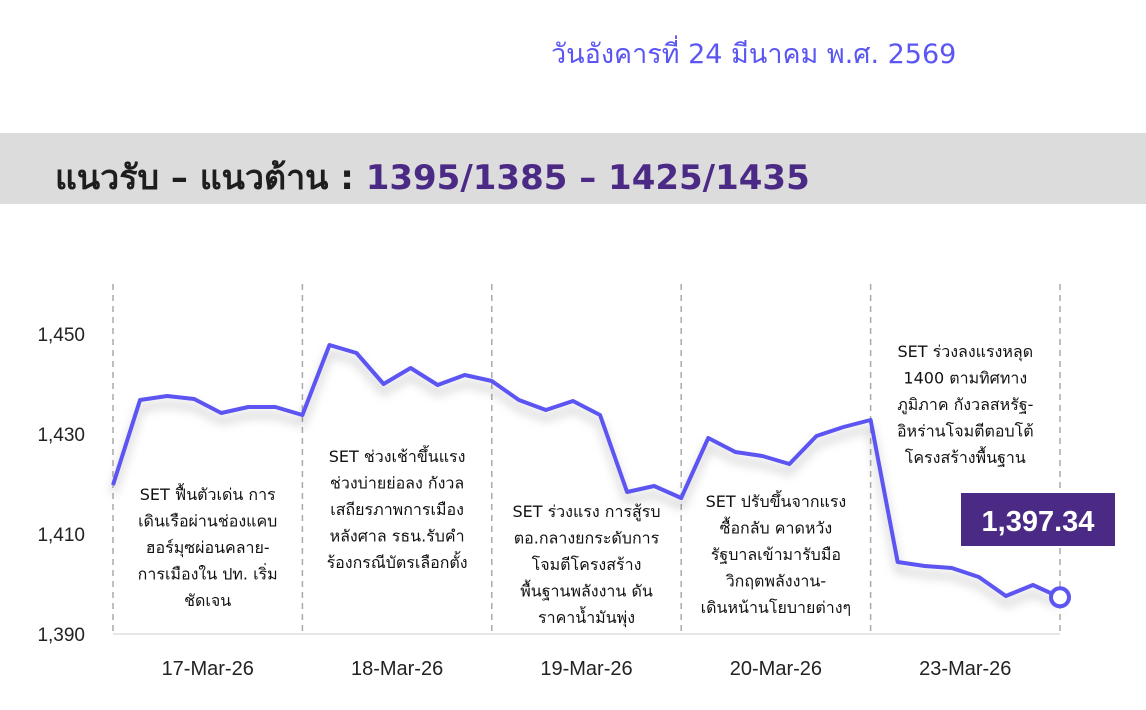 The width and height of the screenshot is (1146, 710). What do you see at coordinates (208, 669) in the screenshot?
I see `x-tick-label: 17-Mar-26` at bounding box center [208, 669].